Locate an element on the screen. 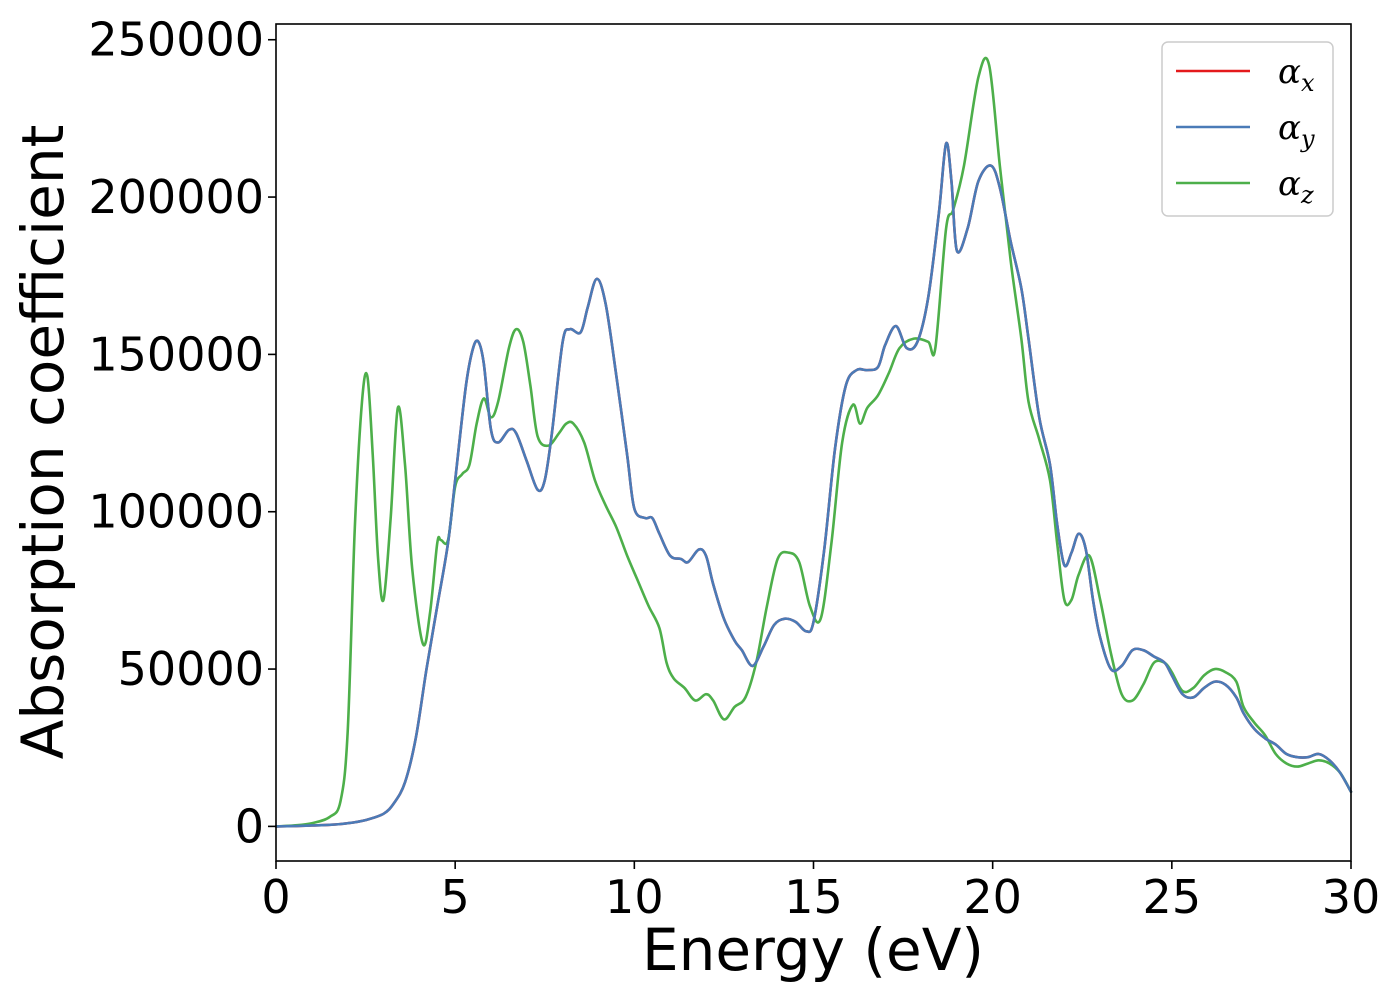  y-tick-label: 100000 is located at coordinates (176, 512).